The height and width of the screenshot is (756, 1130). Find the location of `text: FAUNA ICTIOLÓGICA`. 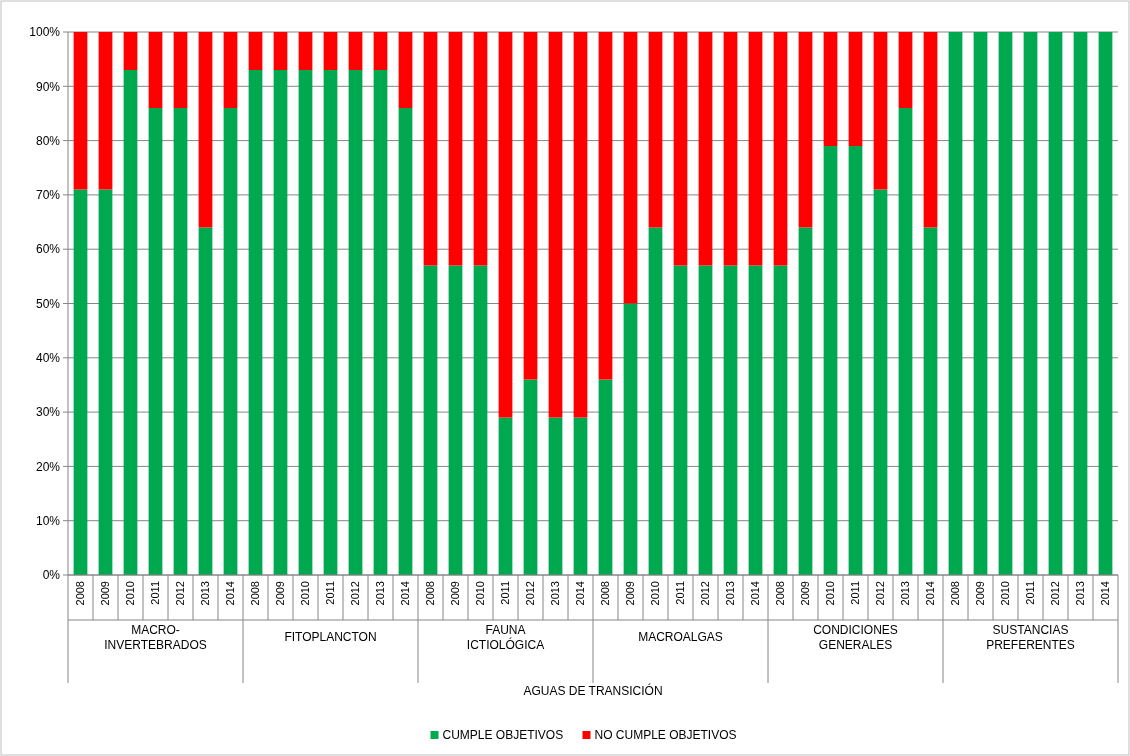

text: FAUNA ICTIOLÓGICA is located at coordinates (505, 637).